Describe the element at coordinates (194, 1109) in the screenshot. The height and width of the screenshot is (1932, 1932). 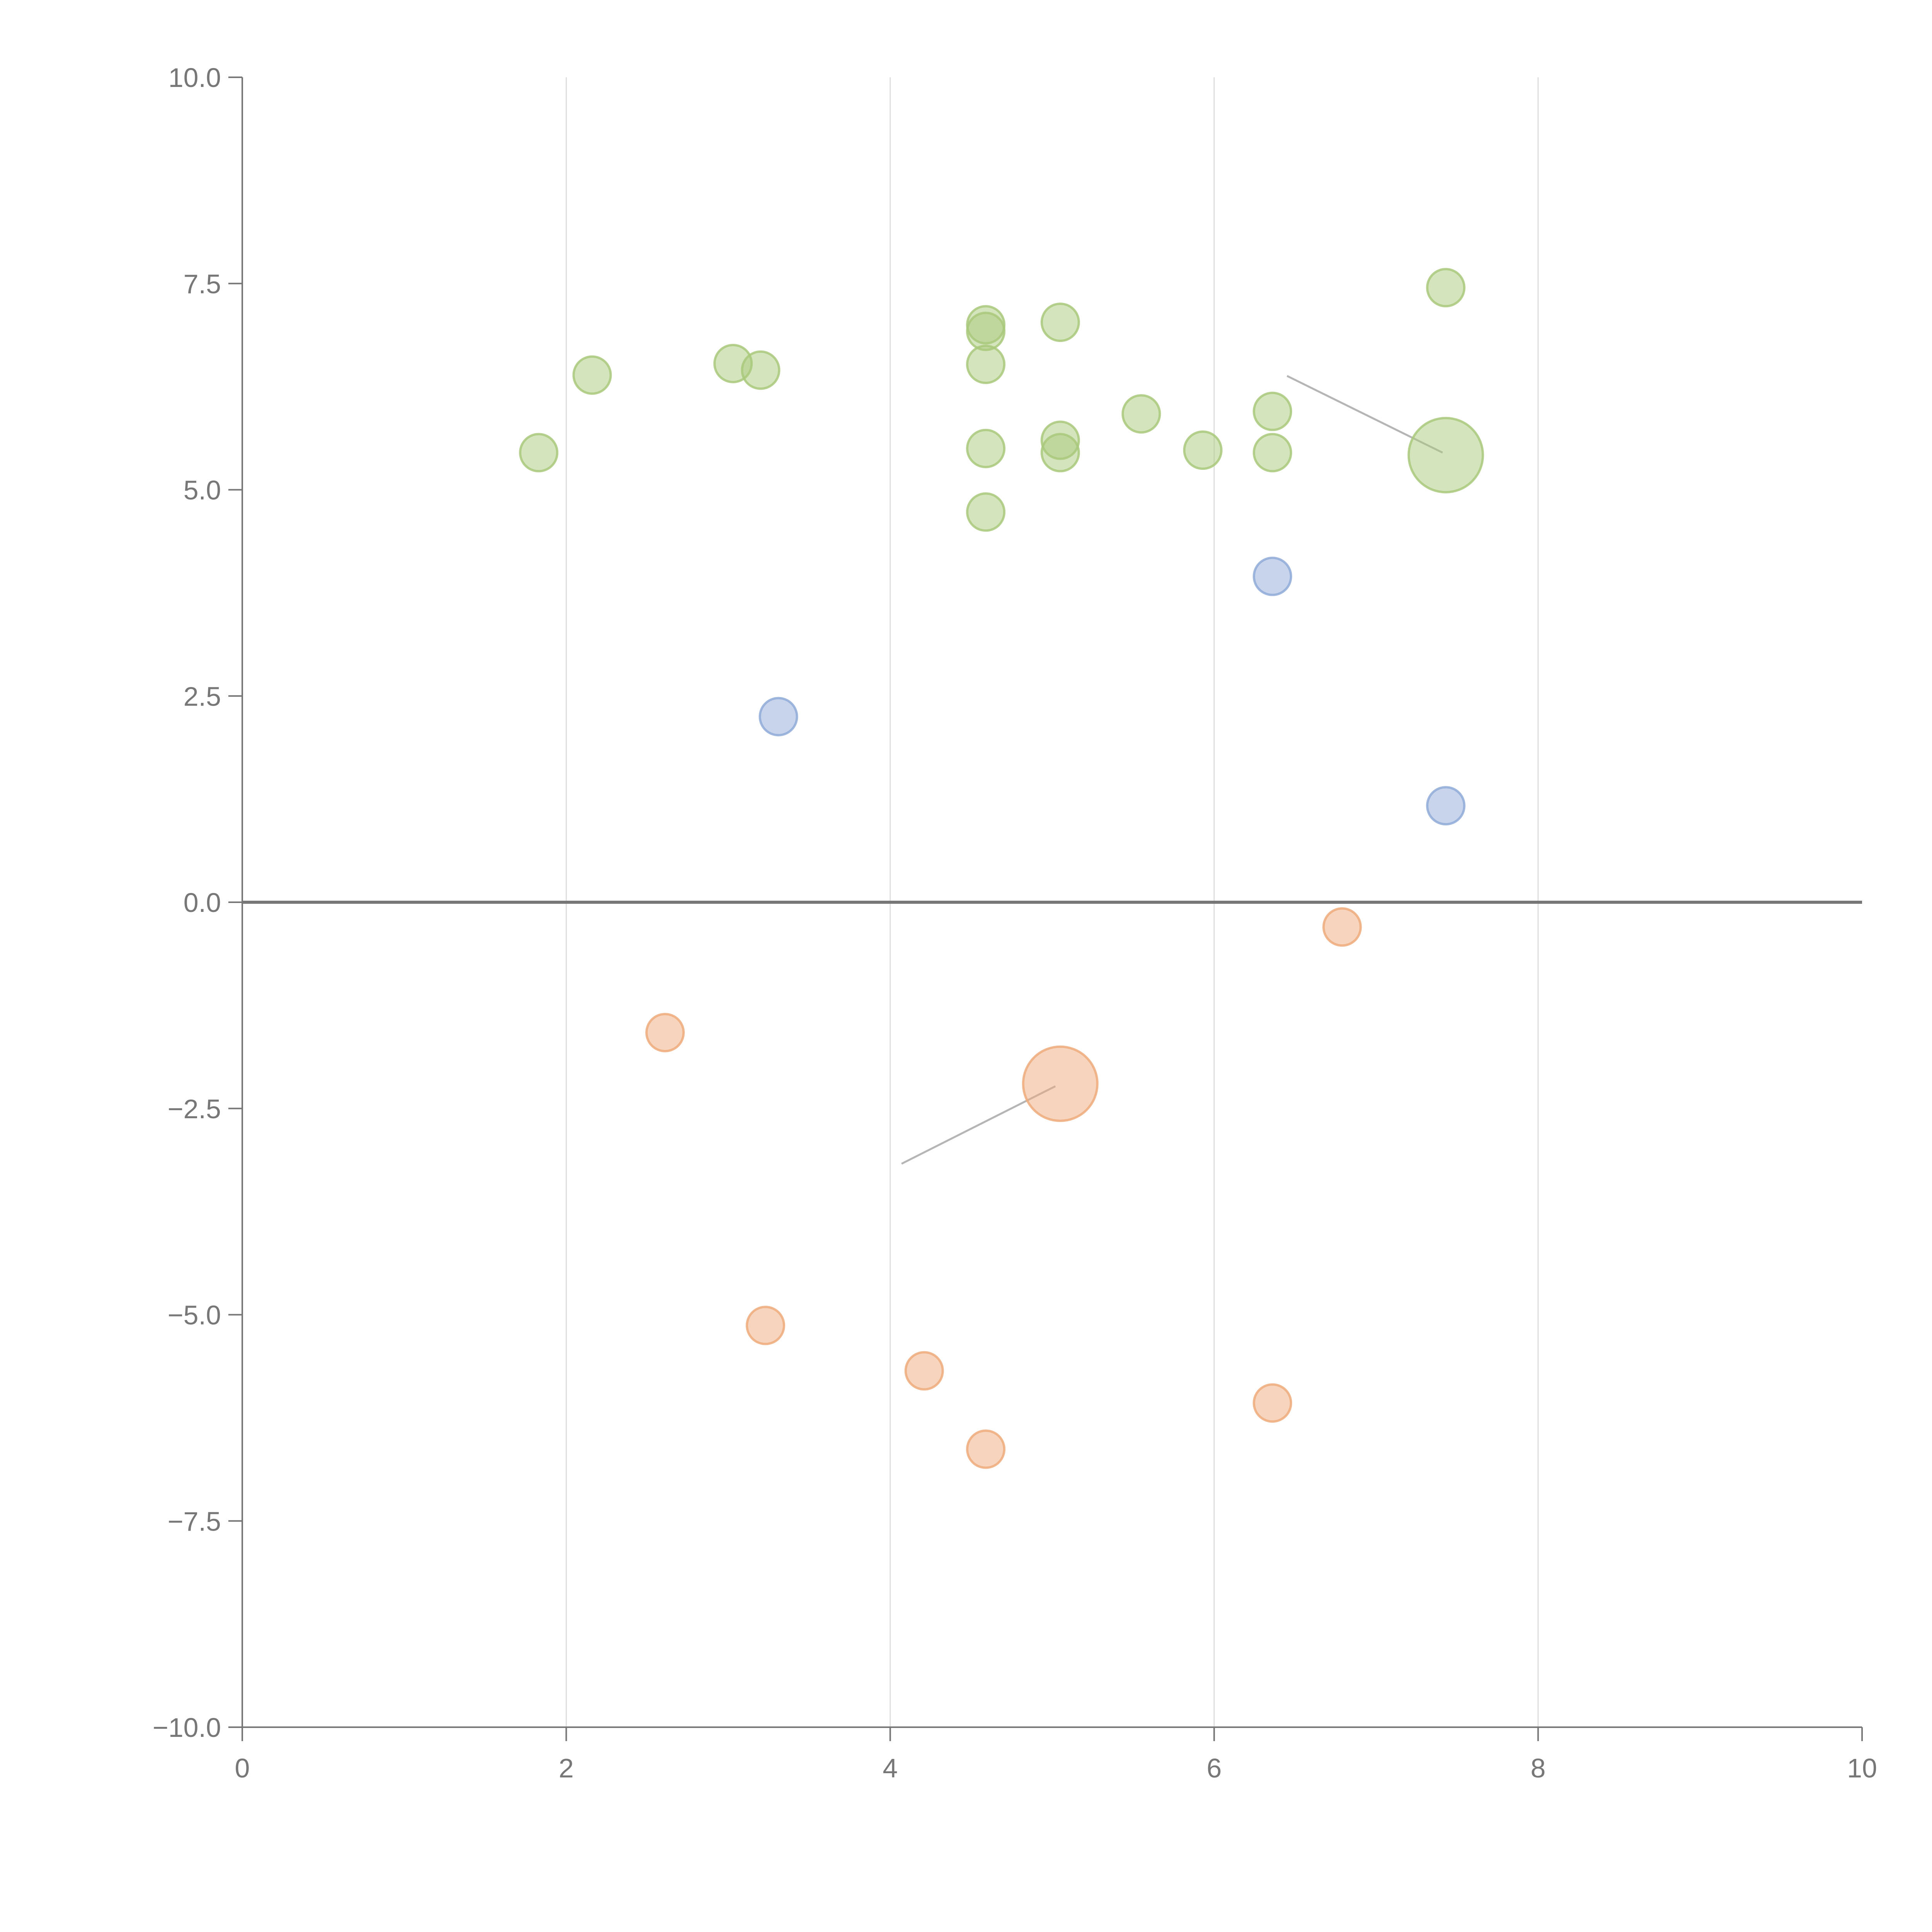
I see `y-tick-label: −2.5` at that location.